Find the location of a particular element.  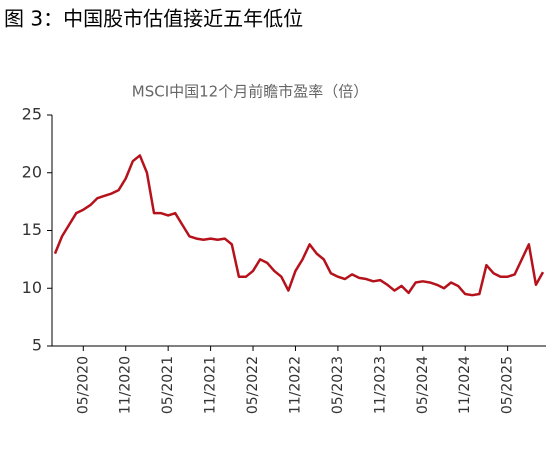

chart-subtitle: MSCI中国12个月前瞻市盈率（倍） is located at coordinates (250, 92).